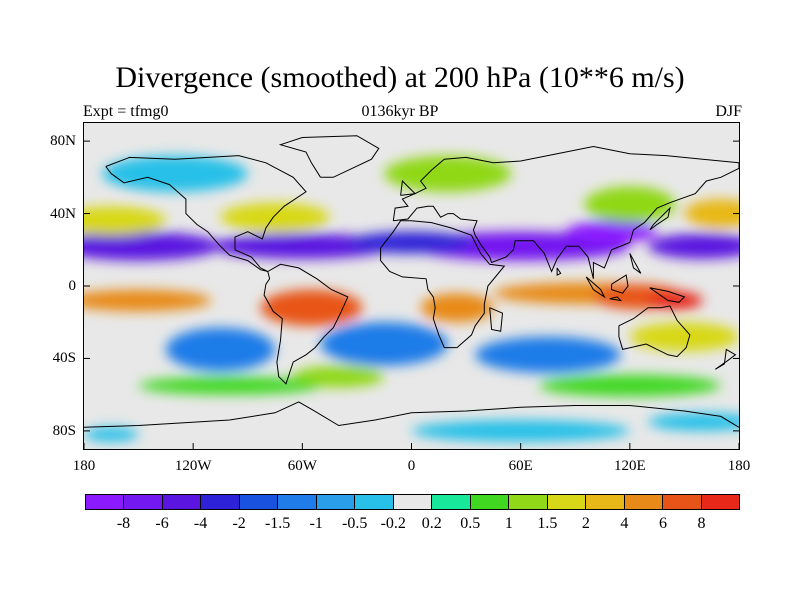 This screenshot has width=800, height=600. Describe the element at coordinates (63, 213) in the screenshot. I see `lat-tick-label: 40N` at that location.